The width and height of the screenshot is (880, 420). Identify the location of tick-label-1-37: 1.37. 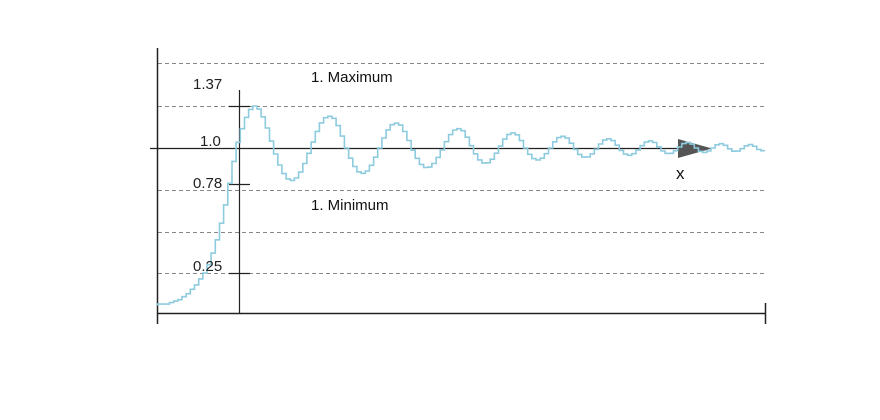
(207, 84).